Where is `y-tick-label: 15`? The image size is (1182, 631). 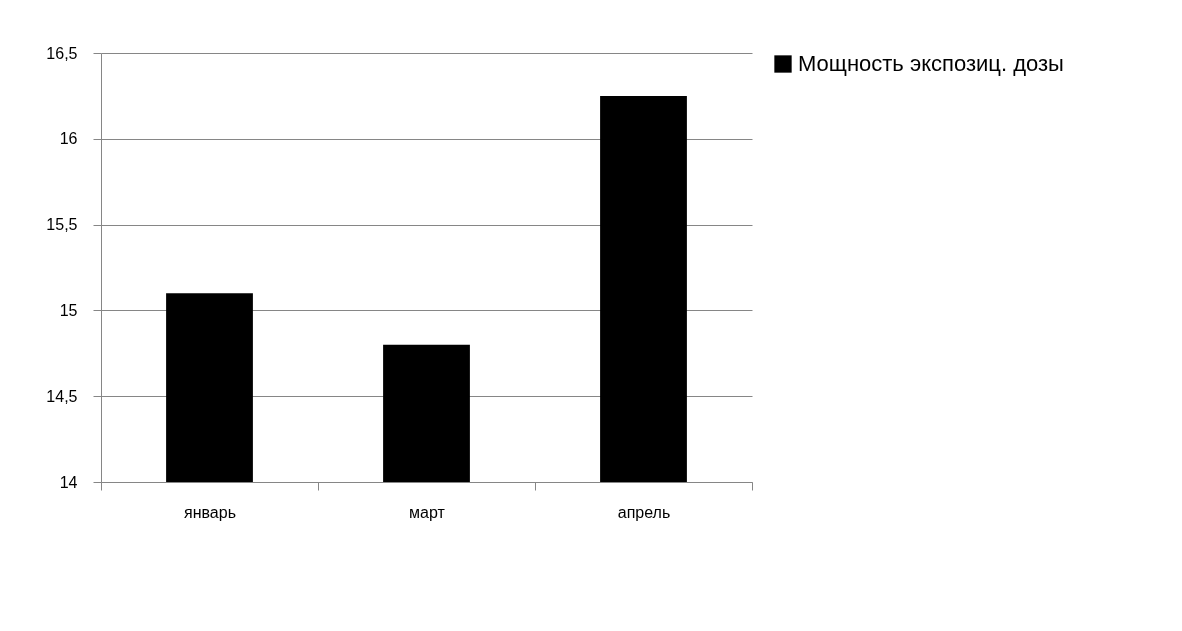 y-tick-label: 15 is located at coordinates (68, 310).